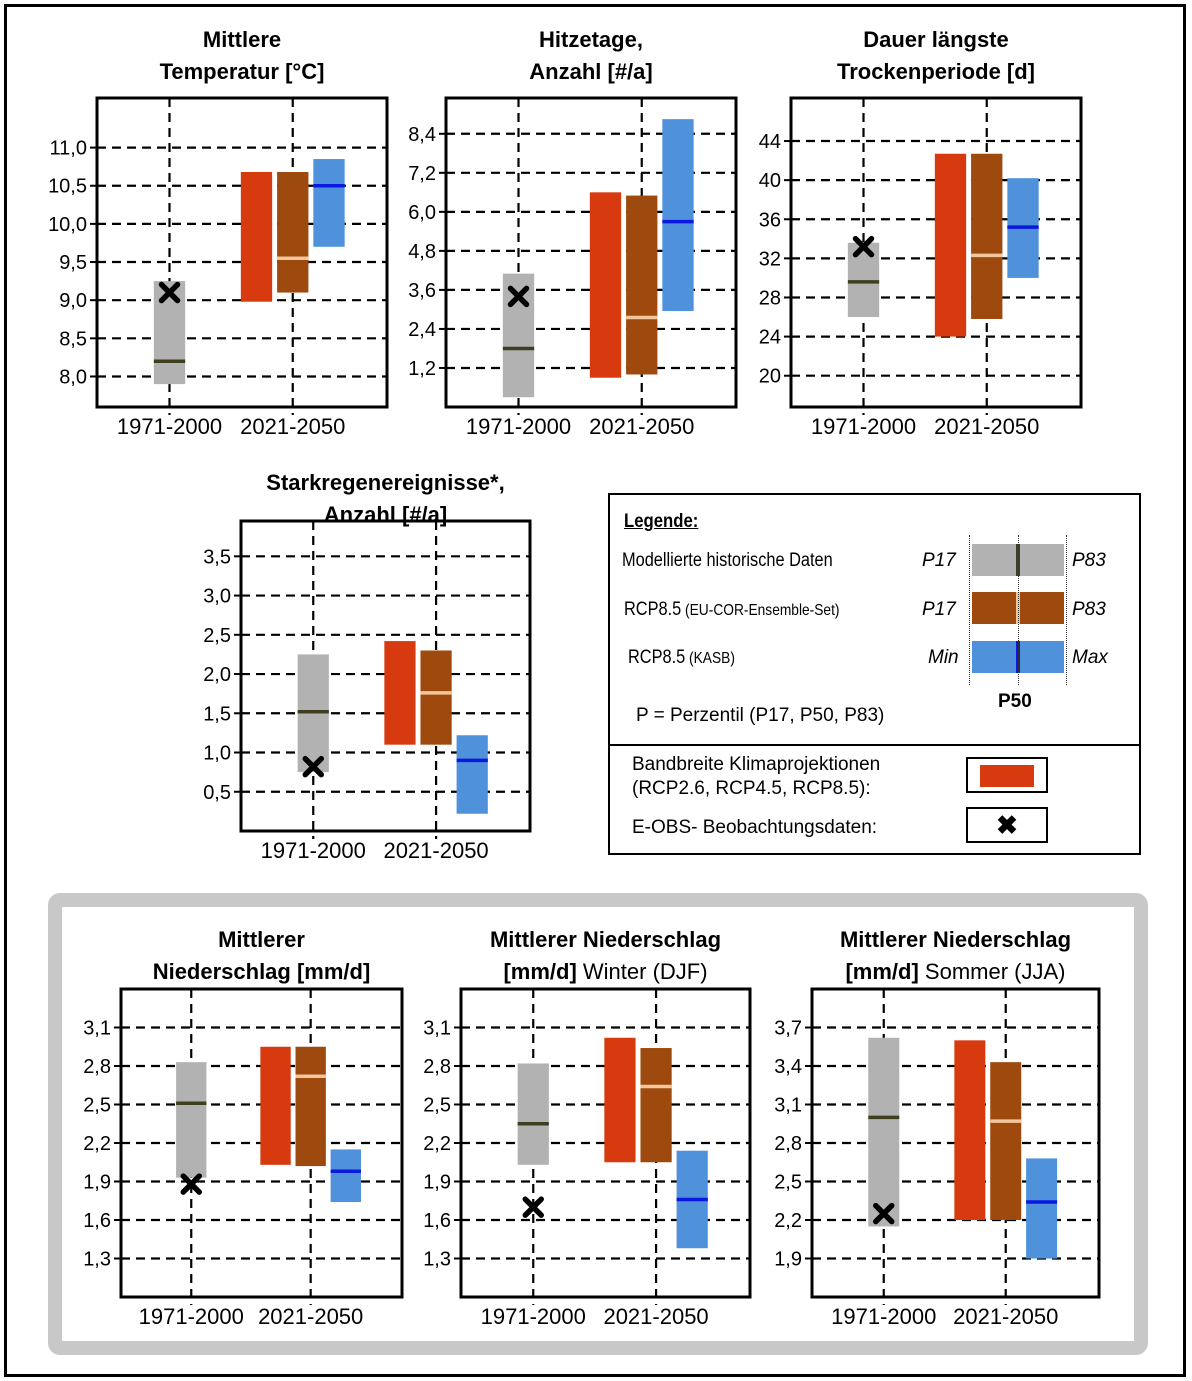  What do you see at coordinates (422, 252) in the screenshot?
I see `y-tick-label: 4,8` at bounding box center [422, 252].